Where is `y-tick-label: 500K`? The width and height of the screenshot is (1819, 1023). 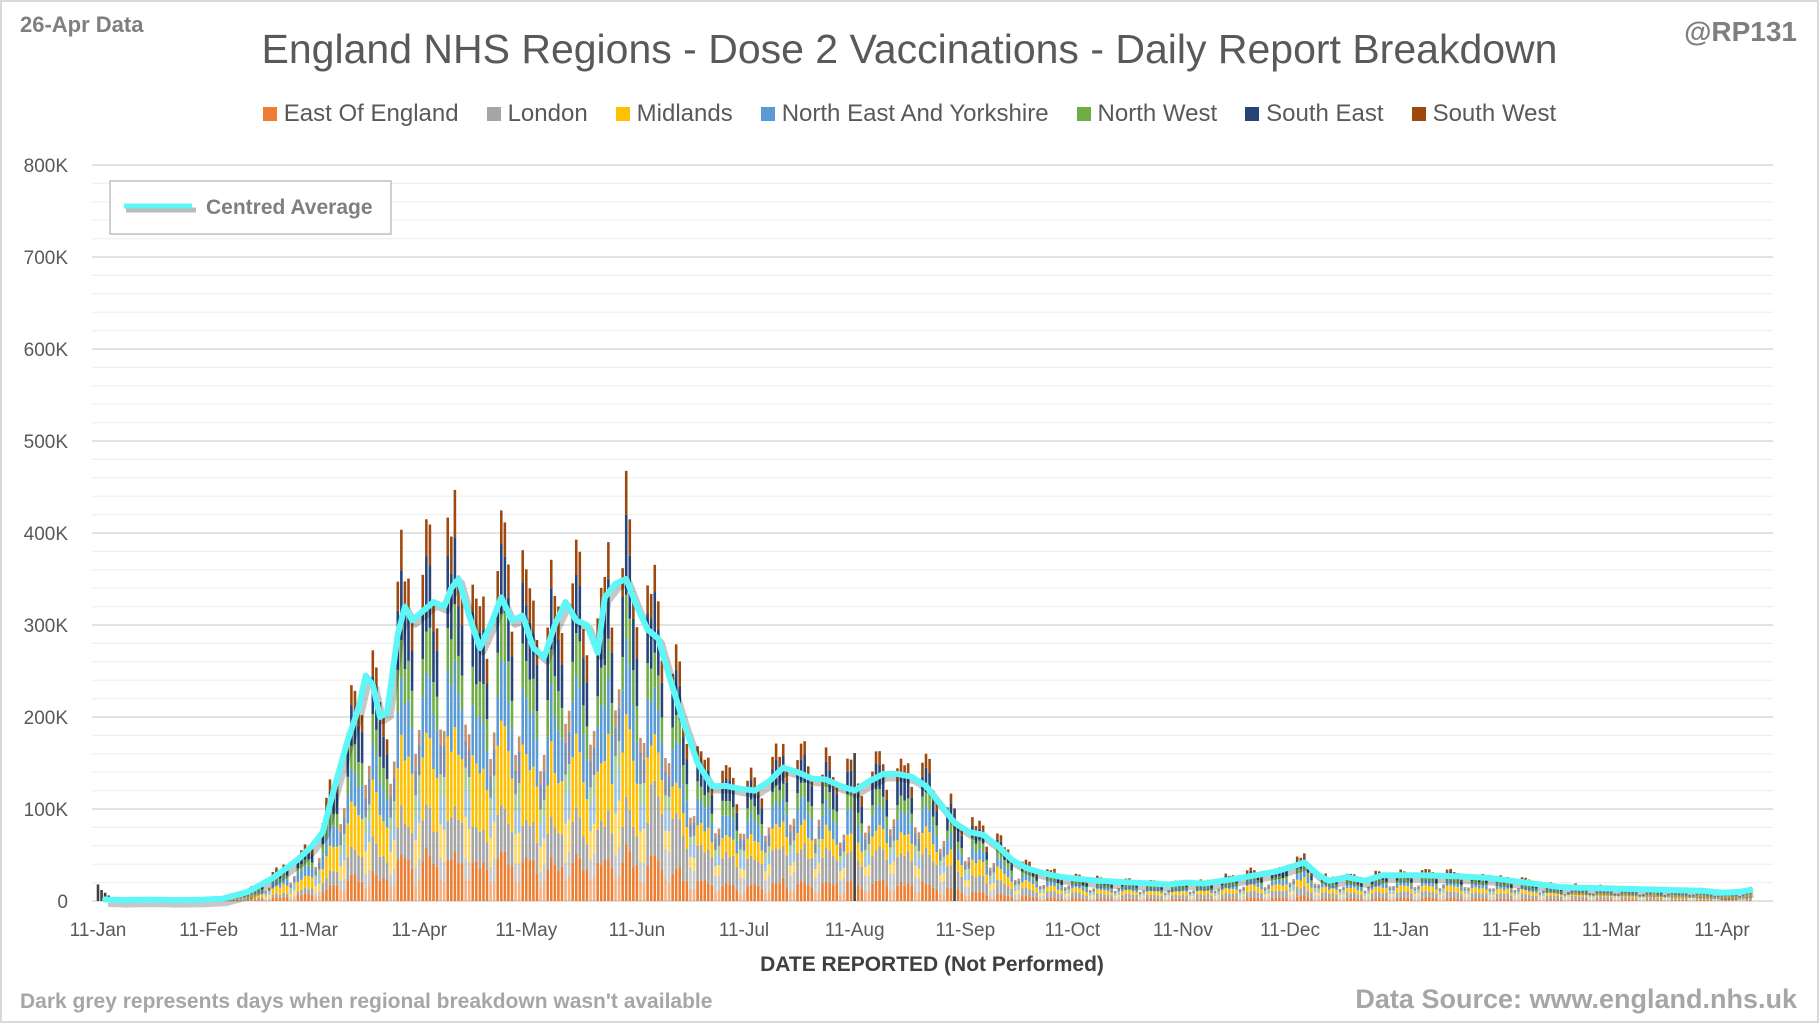 y-tick-label: 500K is located at coordinates (46, 442).